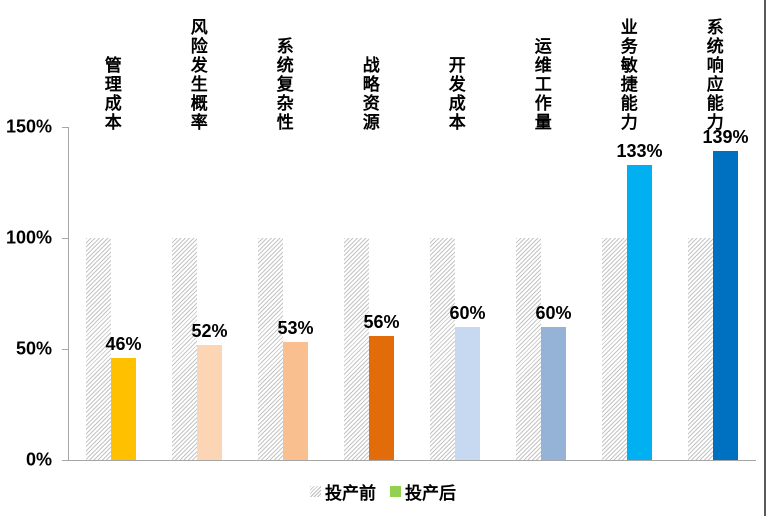 This screenshot has width=766, height=516. Describe the element at coordinates (68, 294) in the screenshot. I see `y-axis-line` at that location.